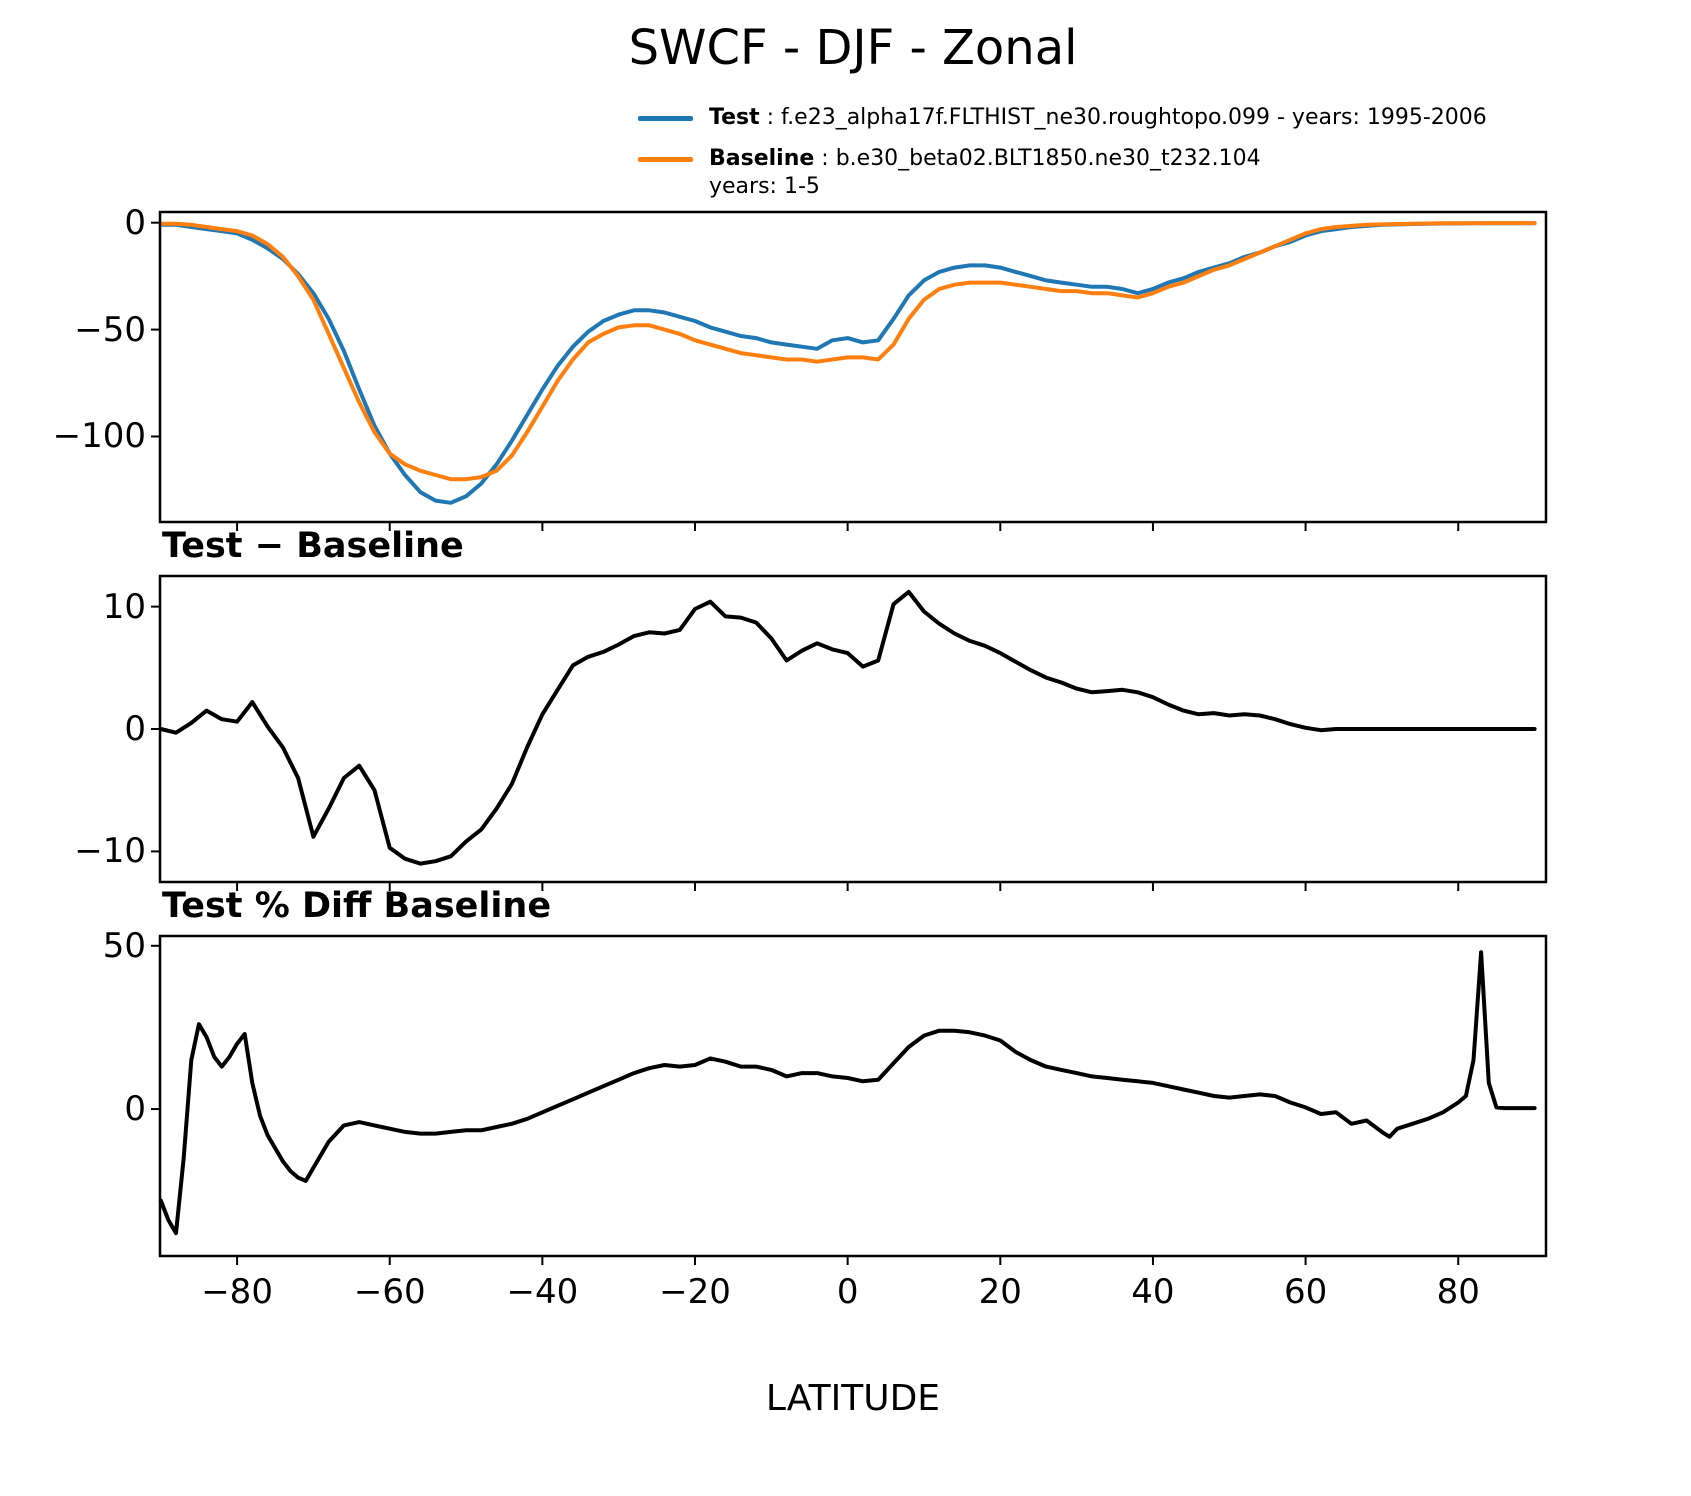 The image size is (1691, 1496). Describe the element at coordinates (313, 546) in the screenshot. I see `subplot-title-difference: Test − Baseline` at that location.